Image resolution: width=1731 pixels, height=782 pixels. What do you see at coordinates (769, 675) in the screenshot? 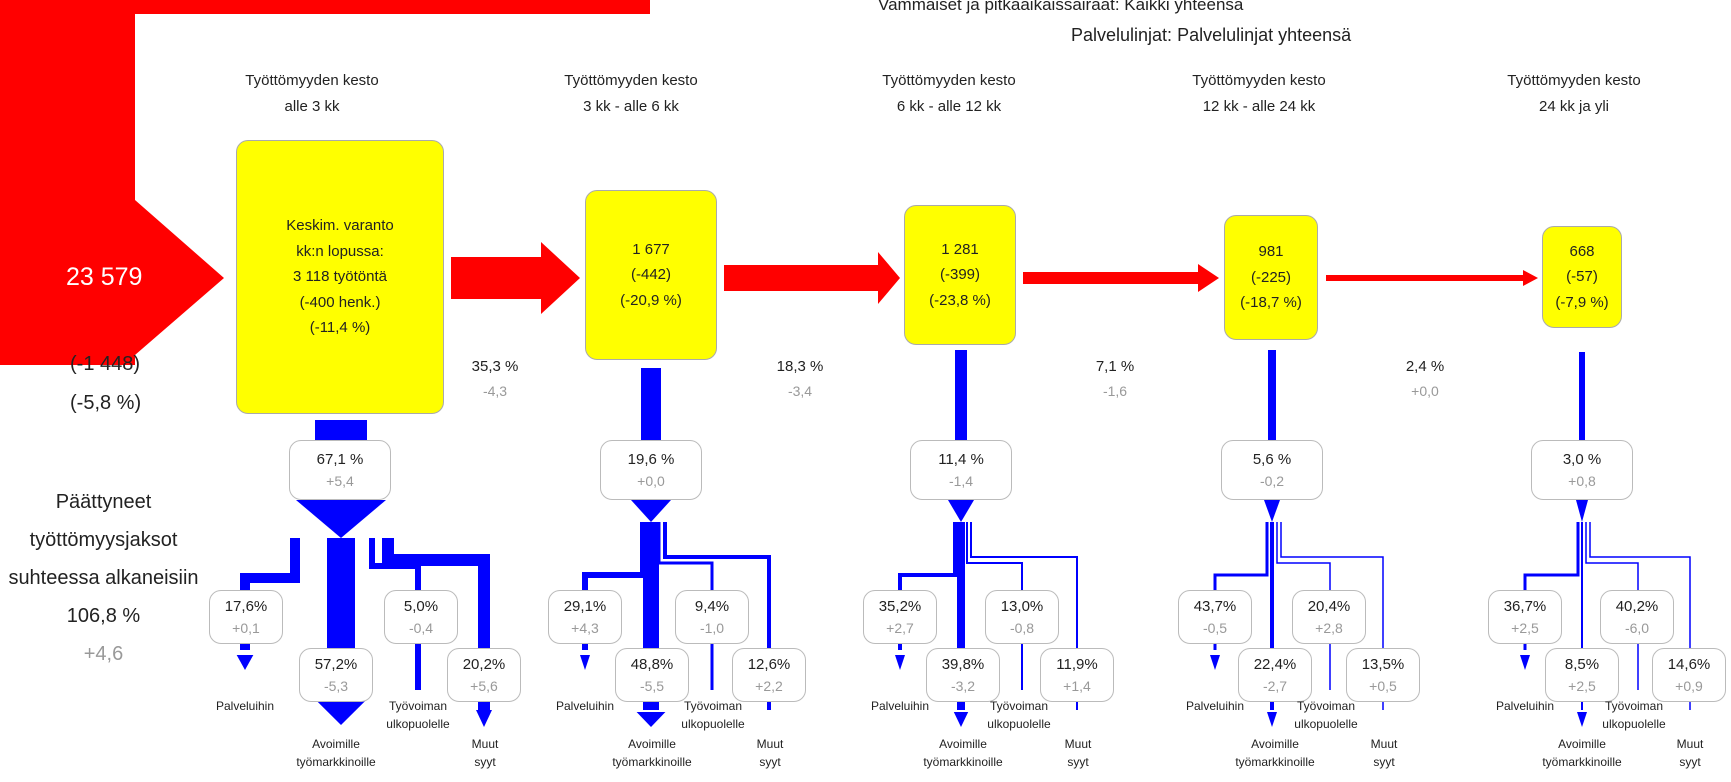
I see `dest-other-stage-2: 12,6% +2,2` at bounding box center [769, 675].